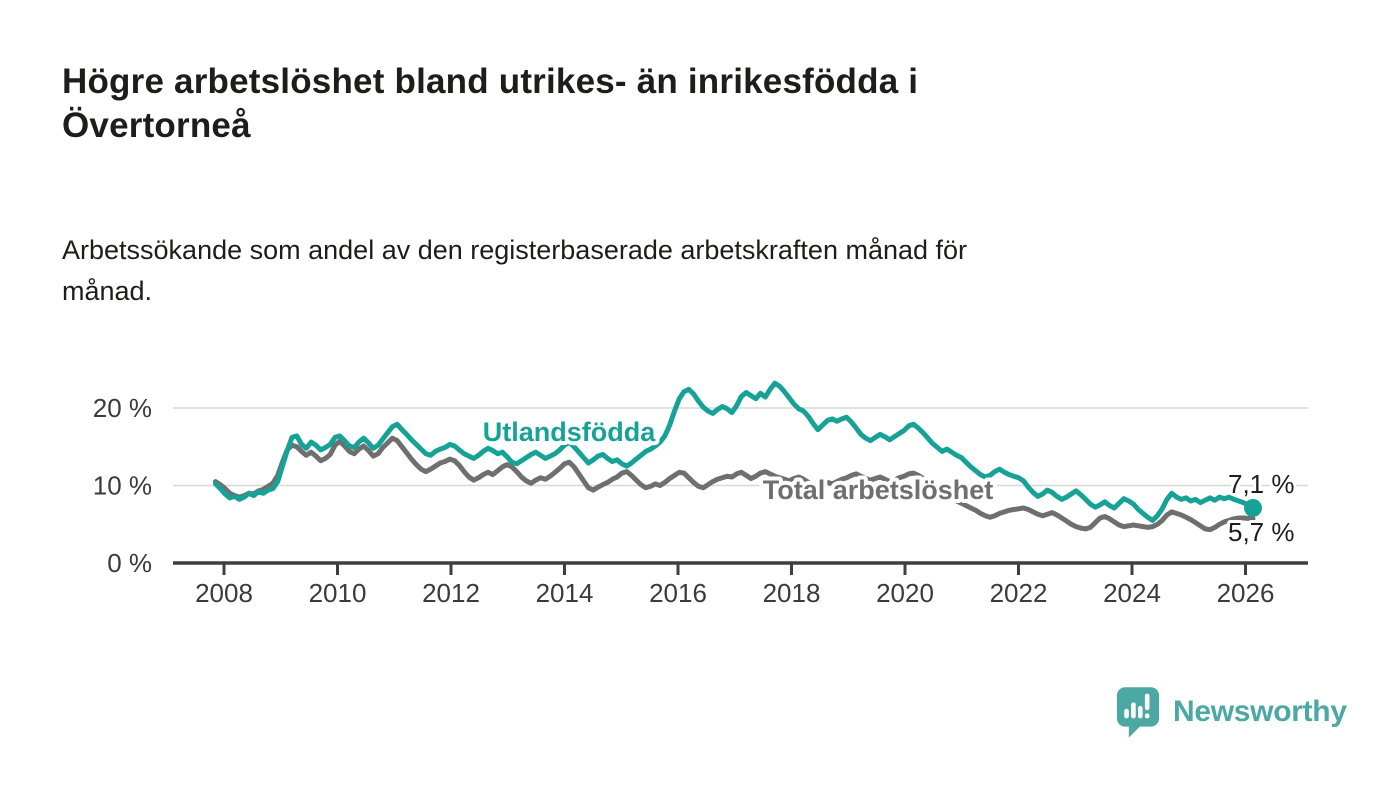 The image size is (1400, 794). Describe the element at coordinates (678, 593) in the screenshot. I see `x-tick-label: 2016` at that location.